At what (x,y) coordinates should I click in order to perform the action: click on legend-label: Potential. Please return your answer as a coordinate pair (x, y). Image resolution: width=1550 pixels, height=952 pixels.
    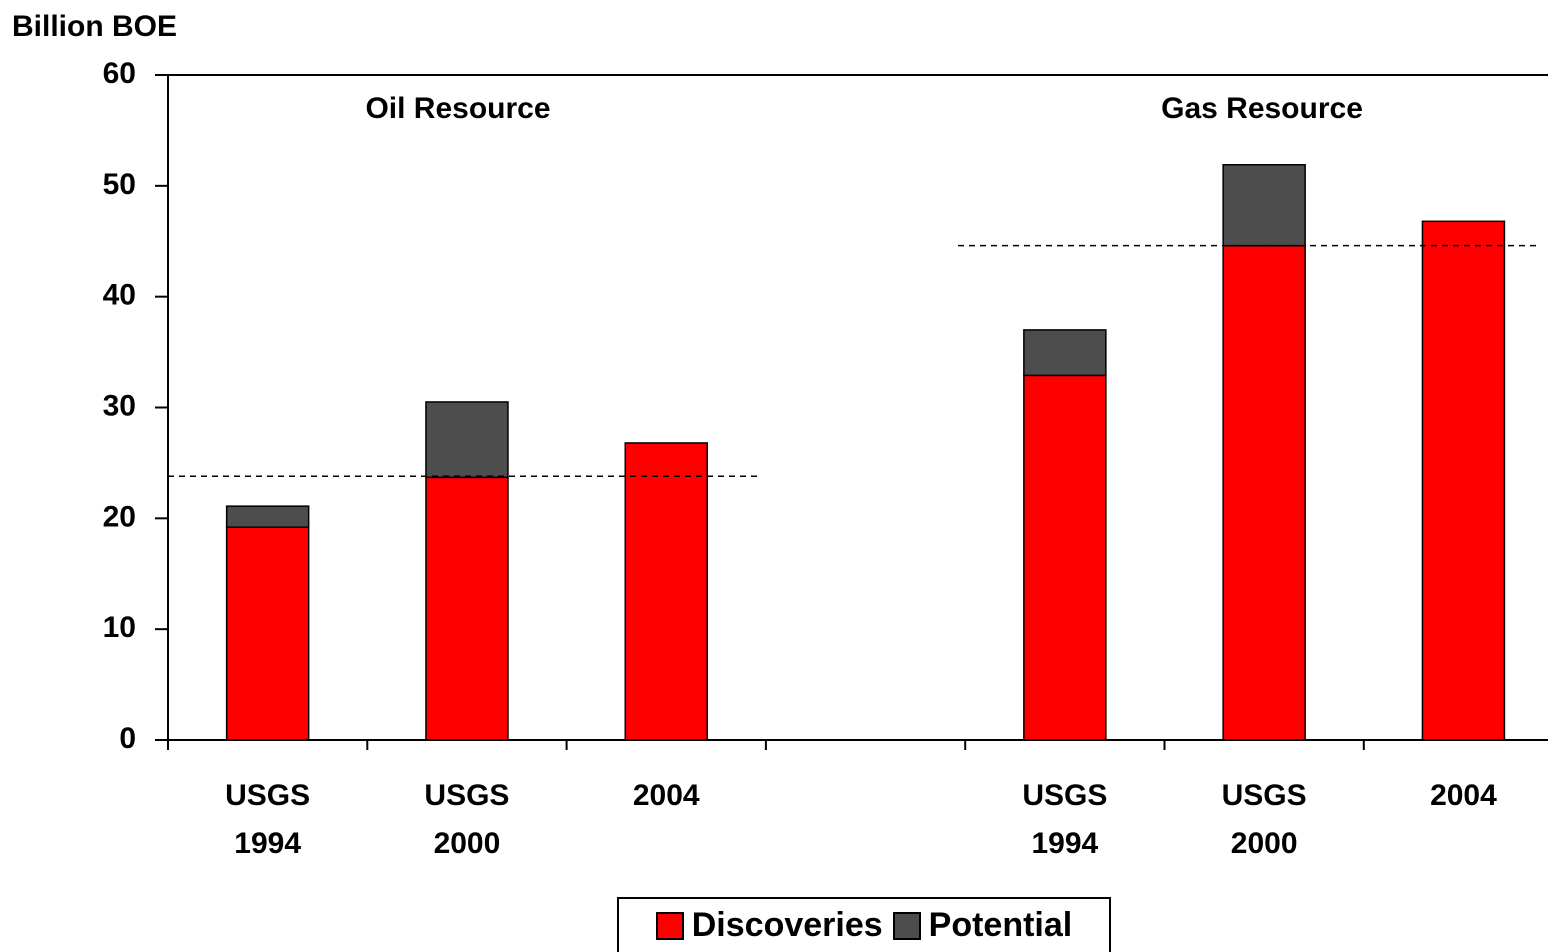
    Looking at the image, I should click on (1000, 925).